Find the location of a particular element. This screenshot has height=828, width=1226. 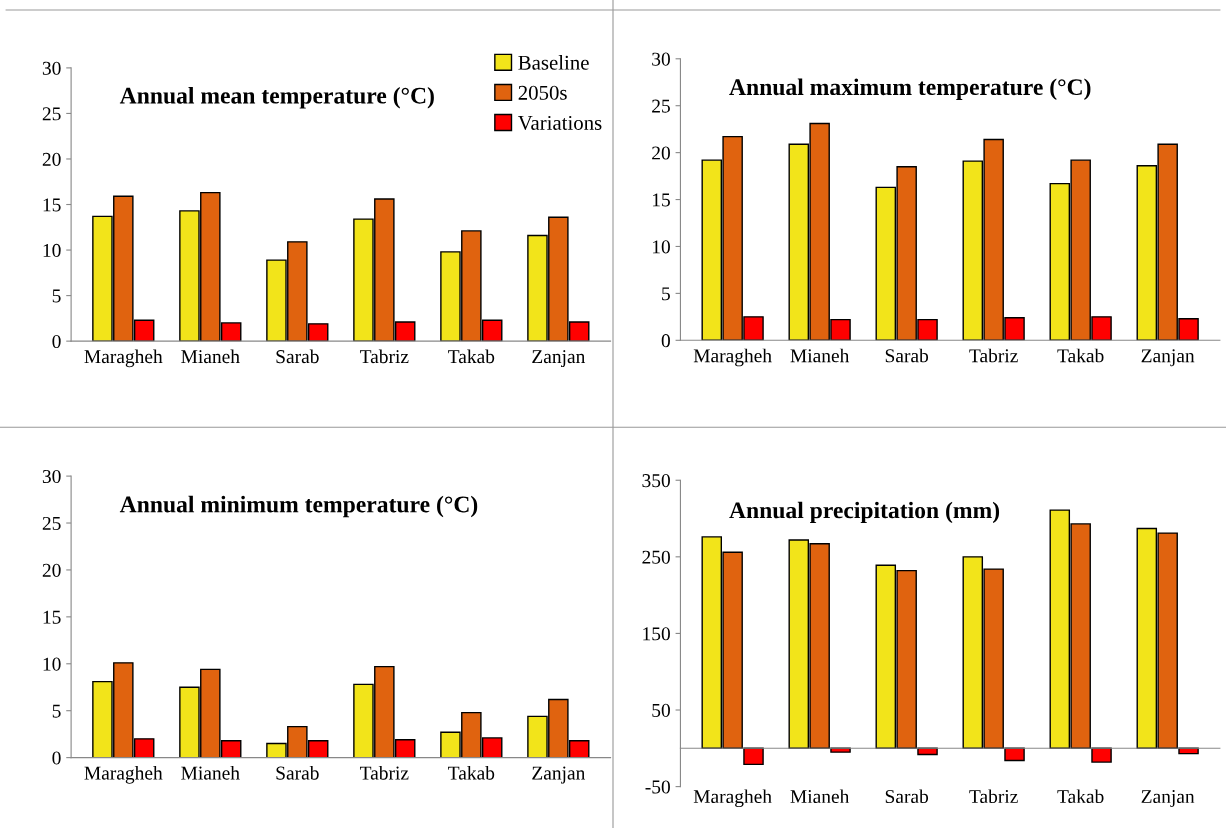

text: Annual minimum temperature (°C) is located at coordinates (298, 506).